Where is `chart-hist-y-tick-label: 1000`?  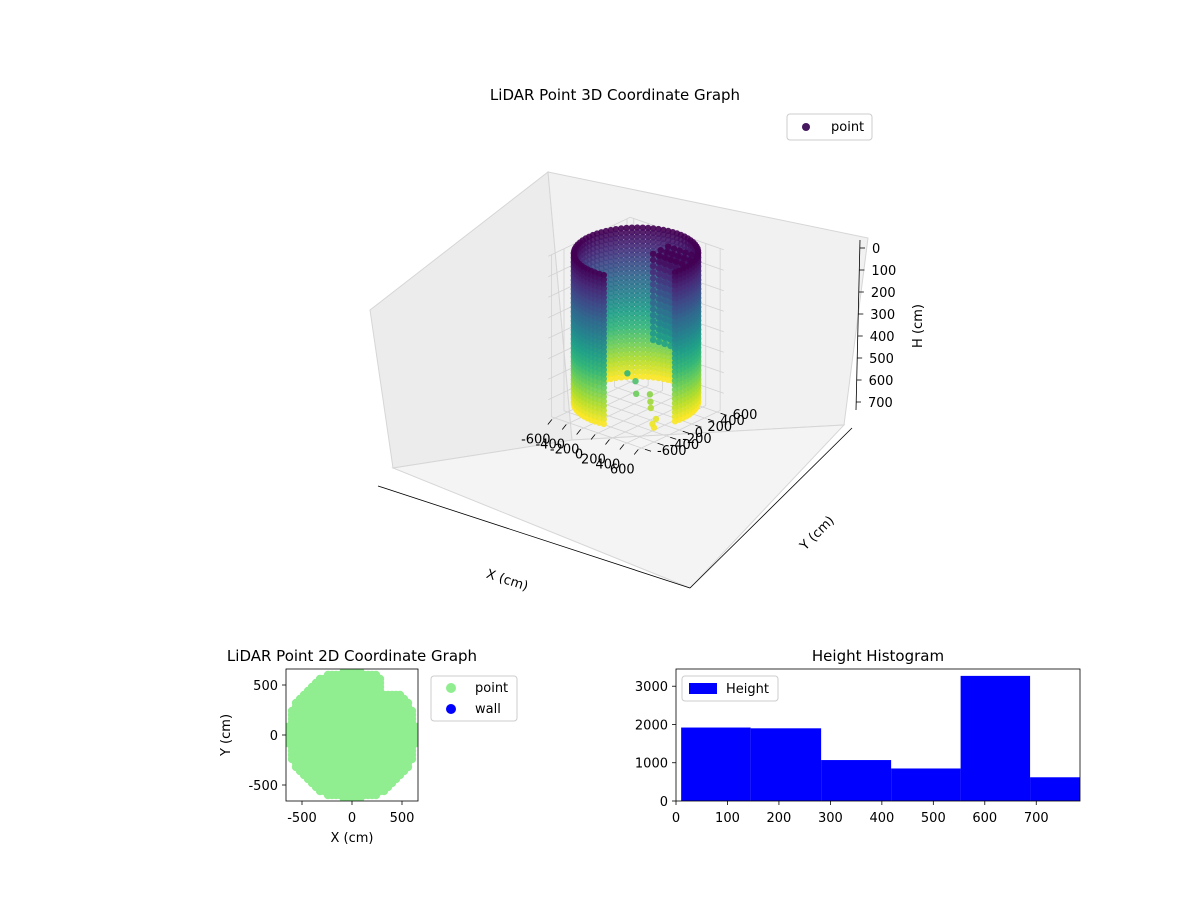
chart-hist-y-tick-label: 1000 is located at coordinates (651, 764).